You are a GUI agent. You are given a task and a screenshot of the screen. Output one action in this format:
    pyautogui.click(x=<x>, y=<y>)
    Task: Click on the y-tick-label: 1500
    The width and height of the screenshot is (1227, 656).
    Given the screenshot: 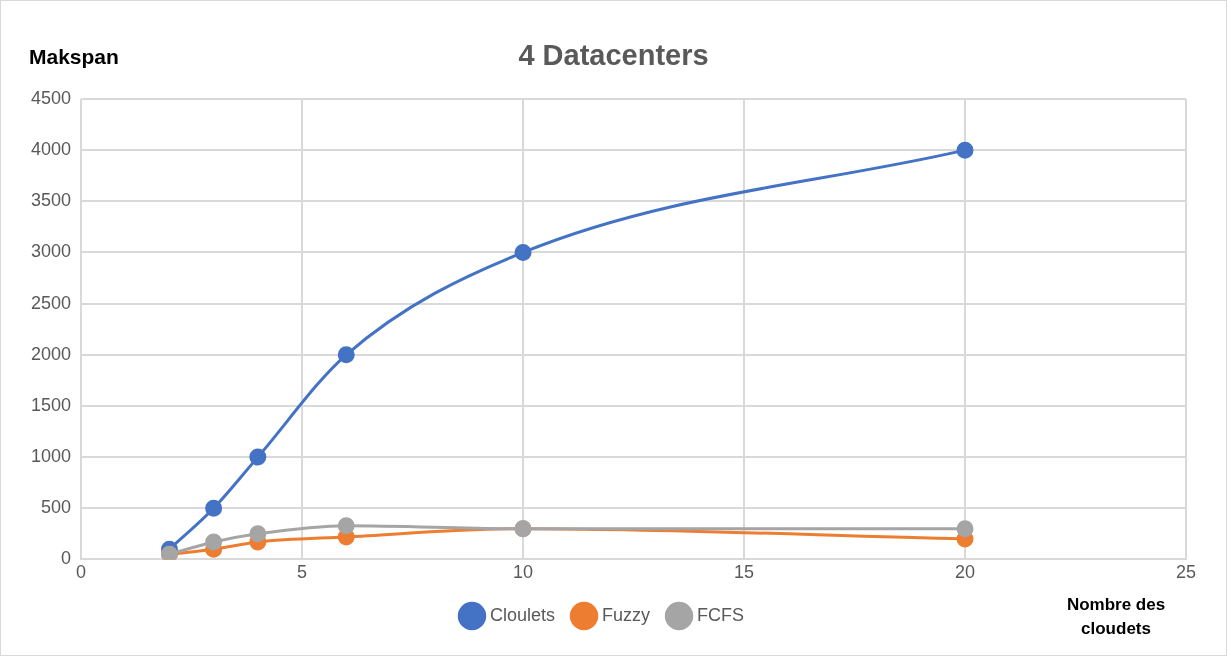 What is the action you would take?
    pyautogui.click(x=51, y=404)
    